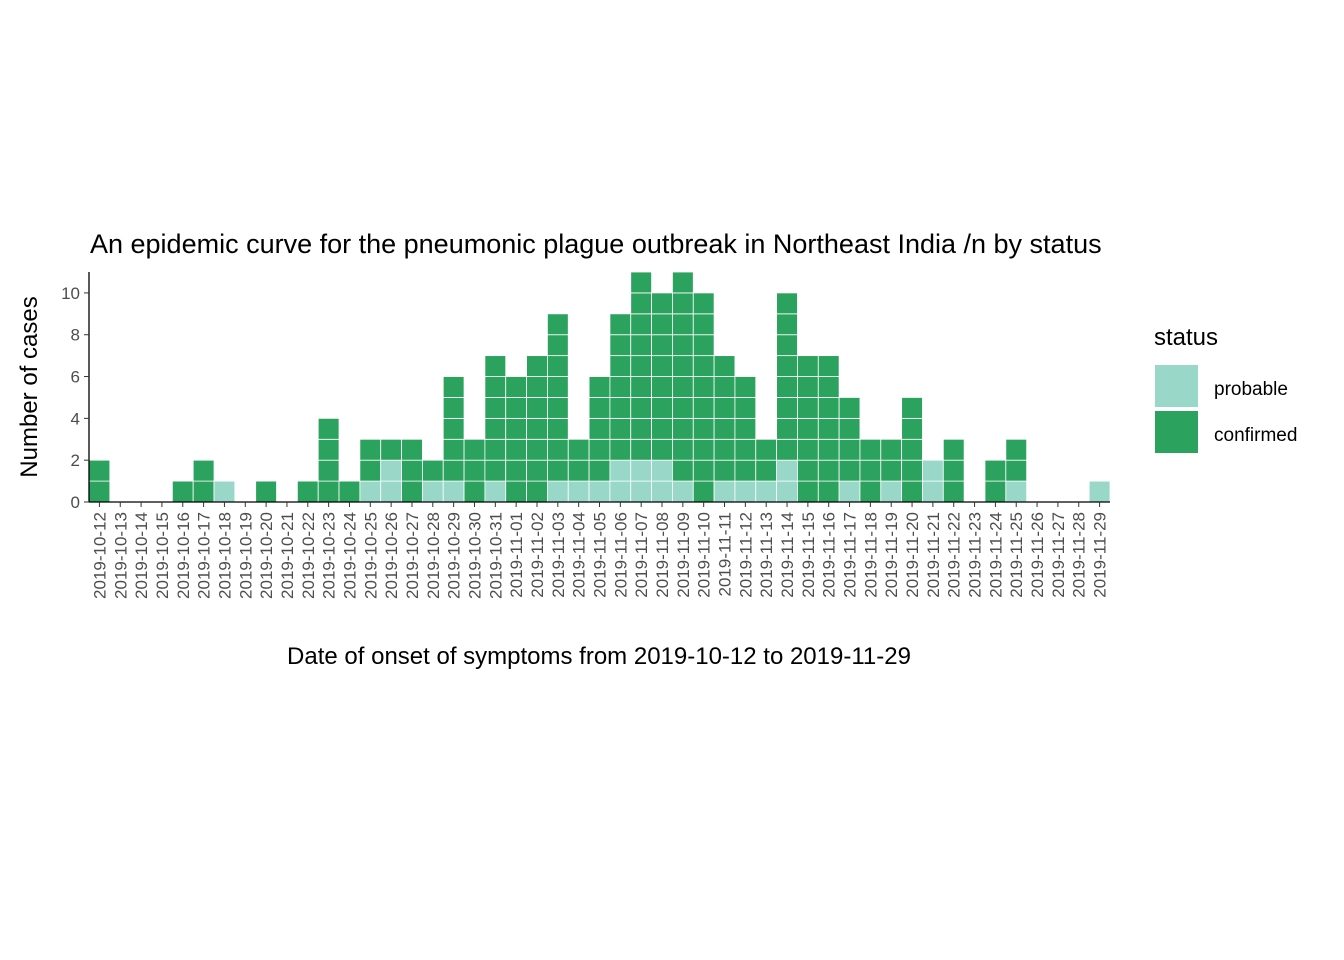 Image resolution: width=1344 pixels, height=960 pixels. What do you see at coordinates (975, 555) in the screenshot?
I see `x-tick-label-2019-11-23: 2019-11-23` at bounding box center [975, 555].